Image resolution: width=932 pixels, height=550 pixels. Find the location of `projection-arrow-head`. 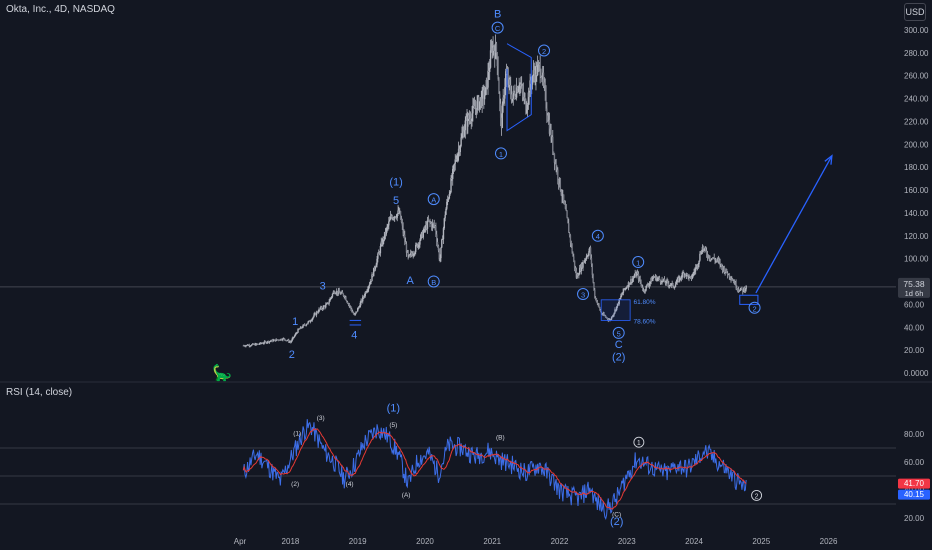

projection-arrow-head is located at coordinates (828, 159).